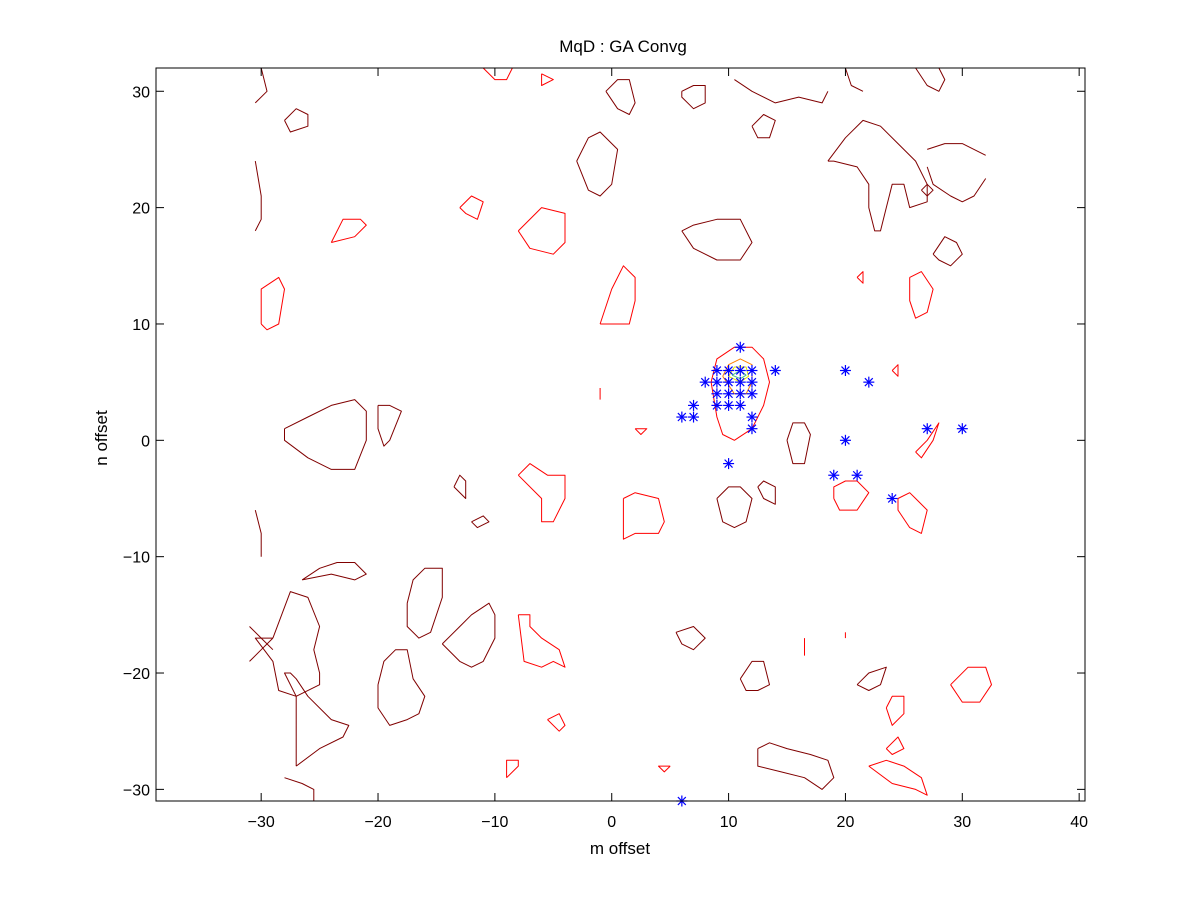 The image size is (1200, 900). Describe the element at coordinates (136, 558) in the screenshot. I see `y-tick-label: −10` at that location.